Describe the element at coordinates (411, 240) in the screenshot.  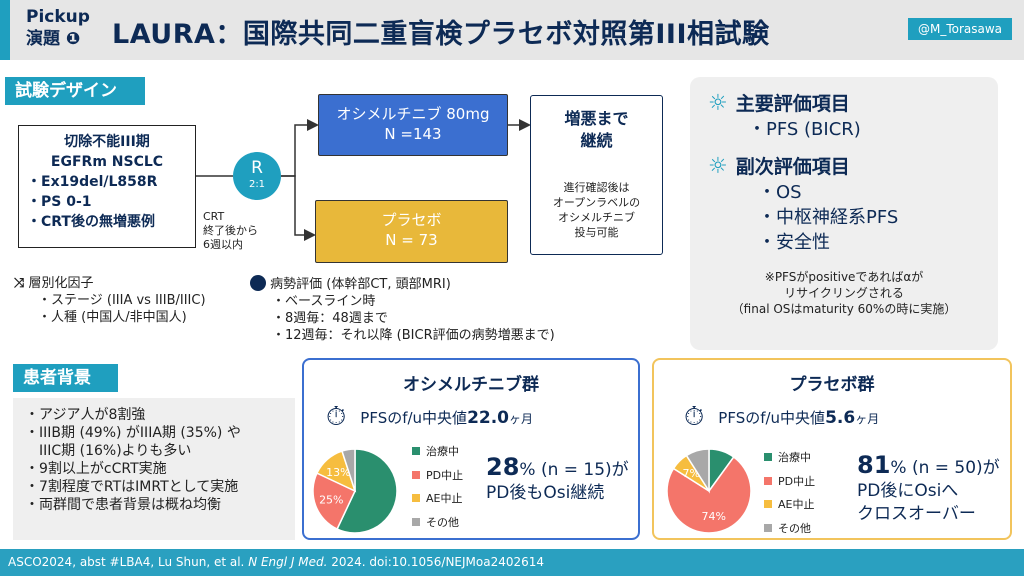
I see `arm-n: N = 73` at that location.